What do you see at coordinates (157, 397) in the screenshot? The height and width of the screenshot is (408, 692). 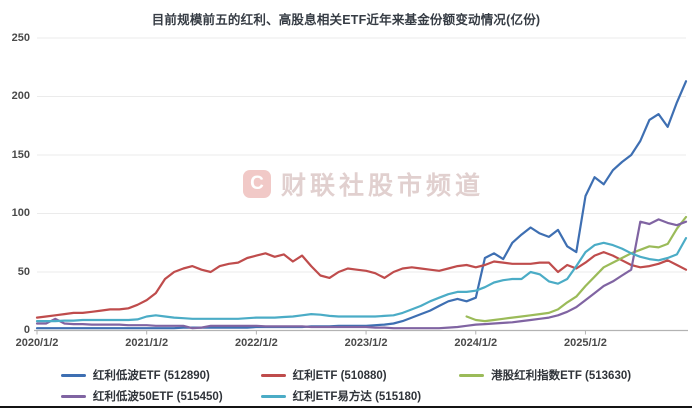 I see `legend-label: 红利低波50ETF (515450)` at bounding box center [157, 397].